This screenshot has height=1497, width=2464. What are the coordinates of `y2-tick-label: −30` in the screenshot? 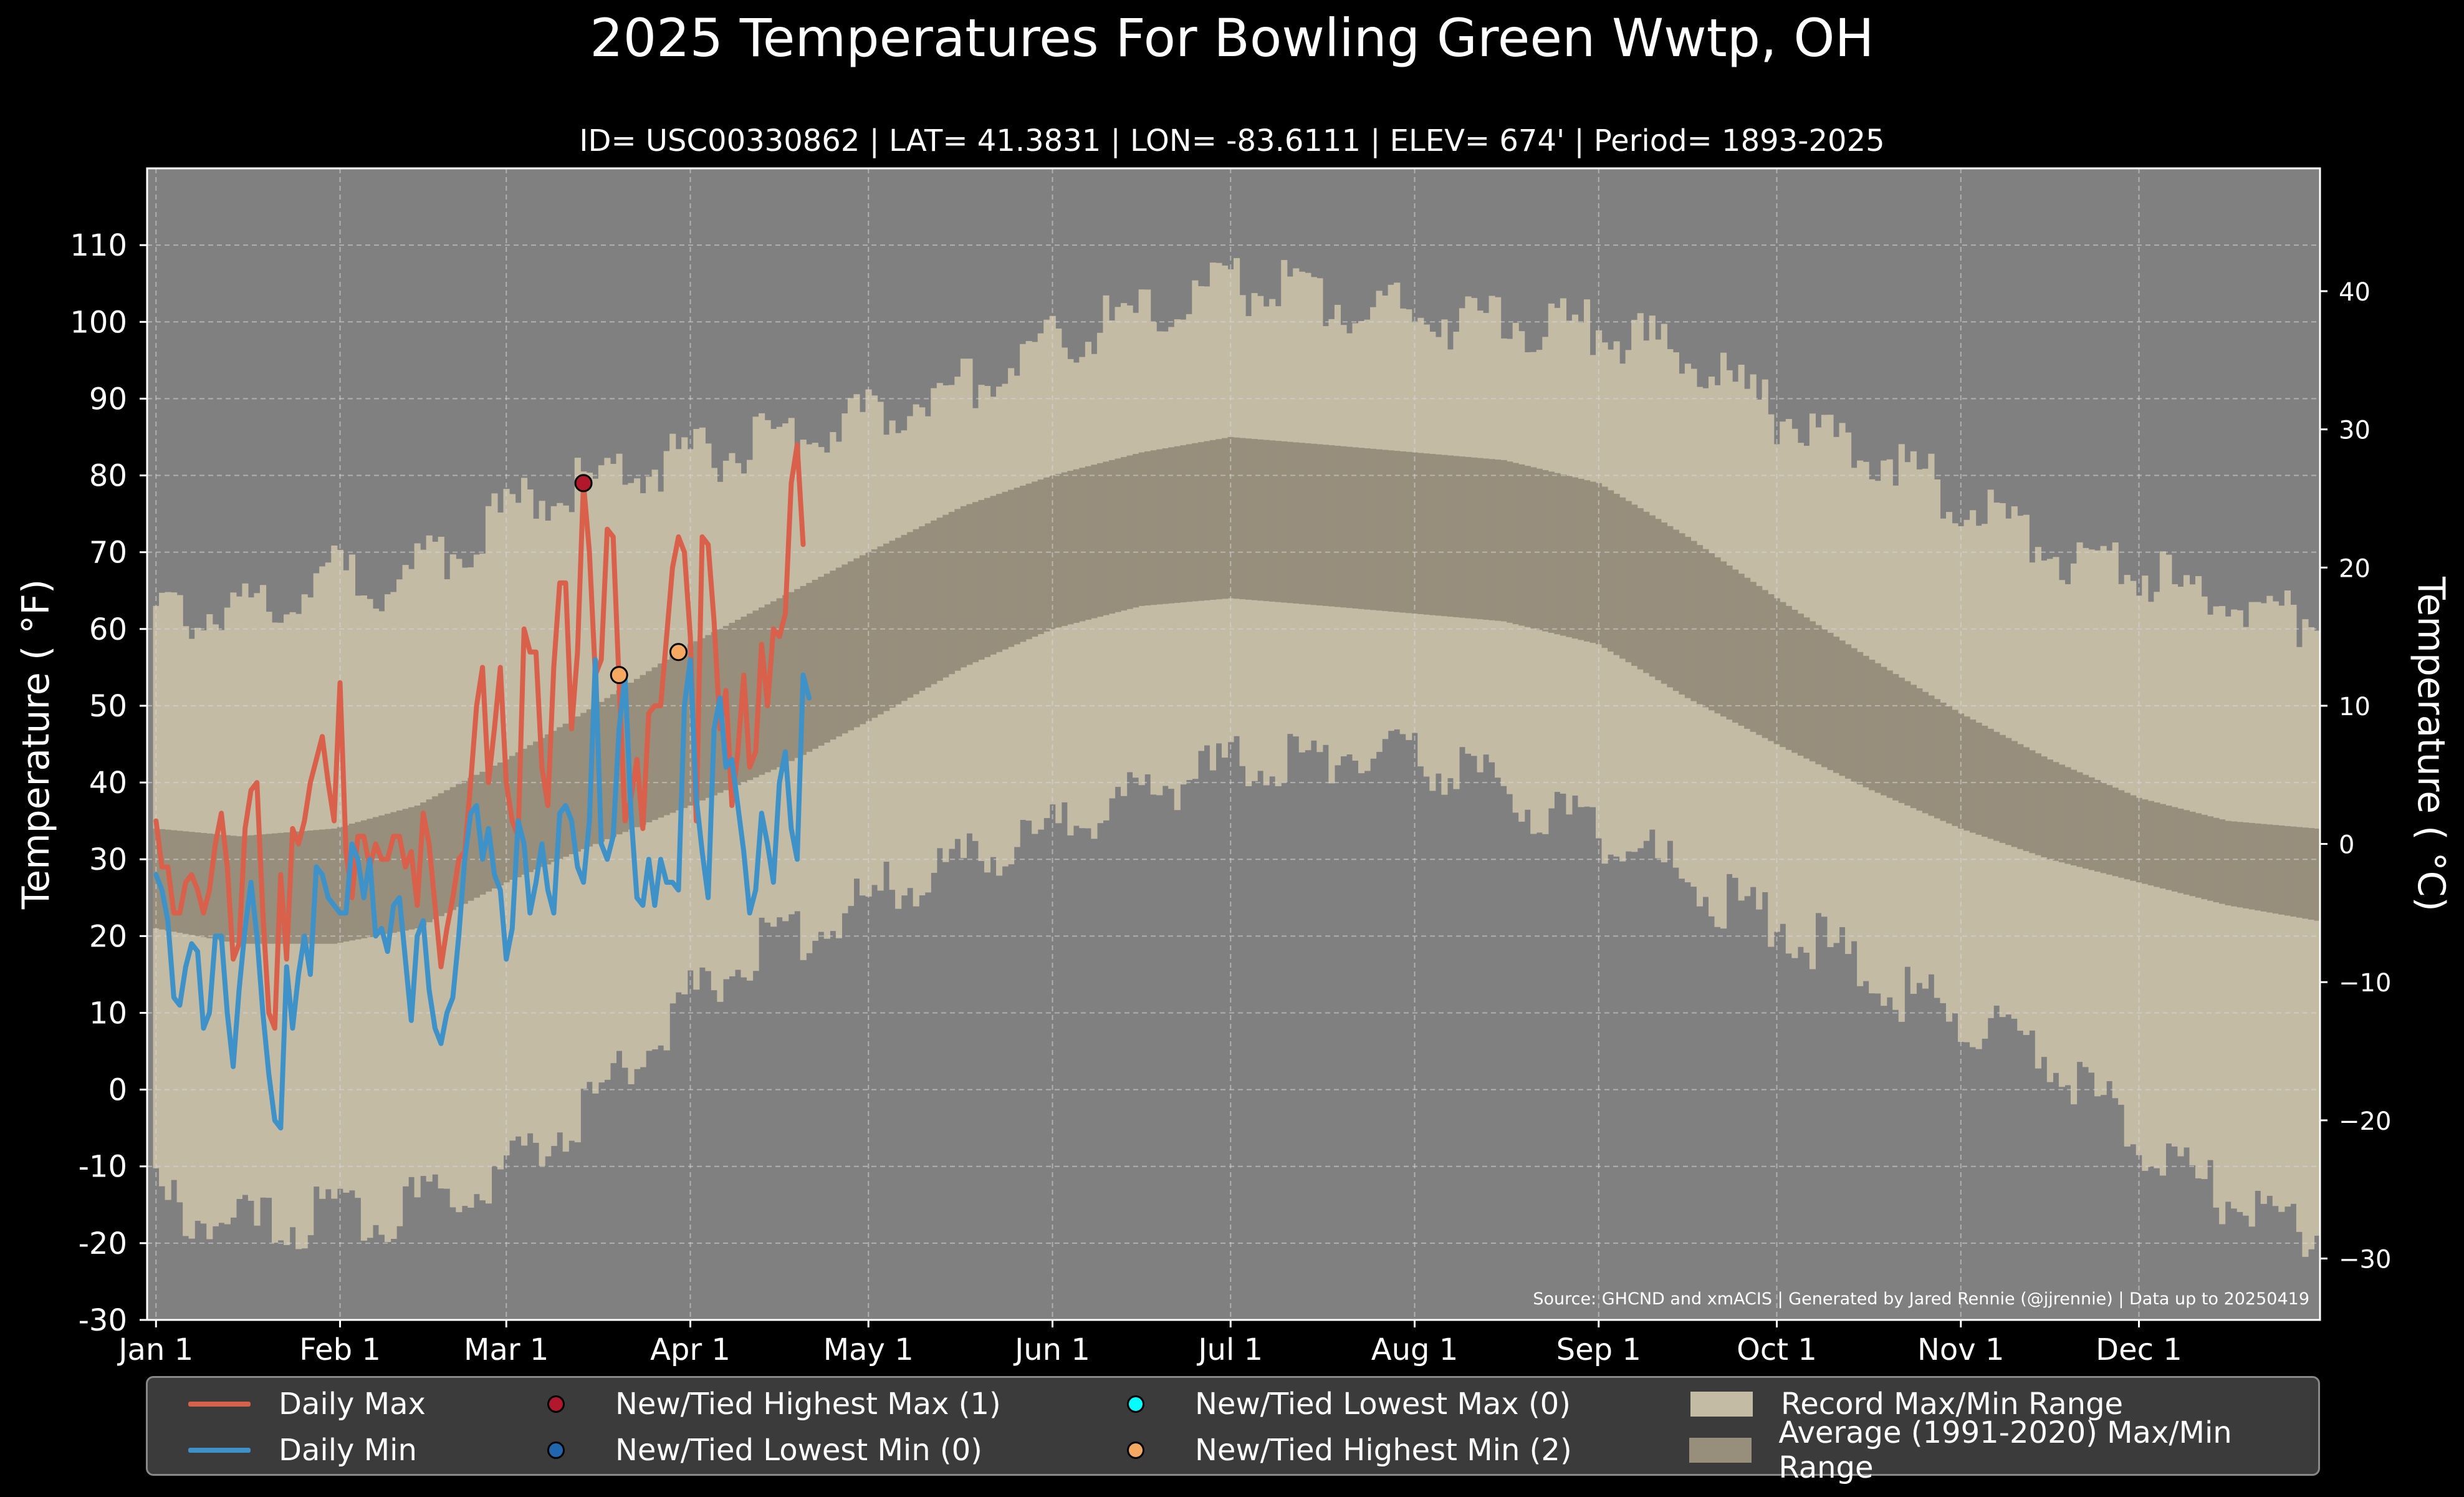 It's located at (2365, 1259).